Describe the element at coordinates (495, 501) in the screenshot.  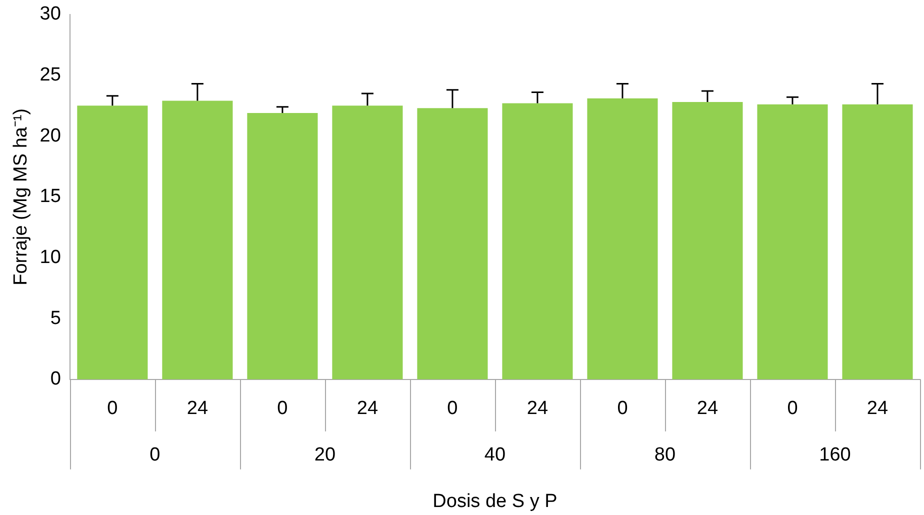
I see `x-axis-title: Dosis de S y P` at that location.